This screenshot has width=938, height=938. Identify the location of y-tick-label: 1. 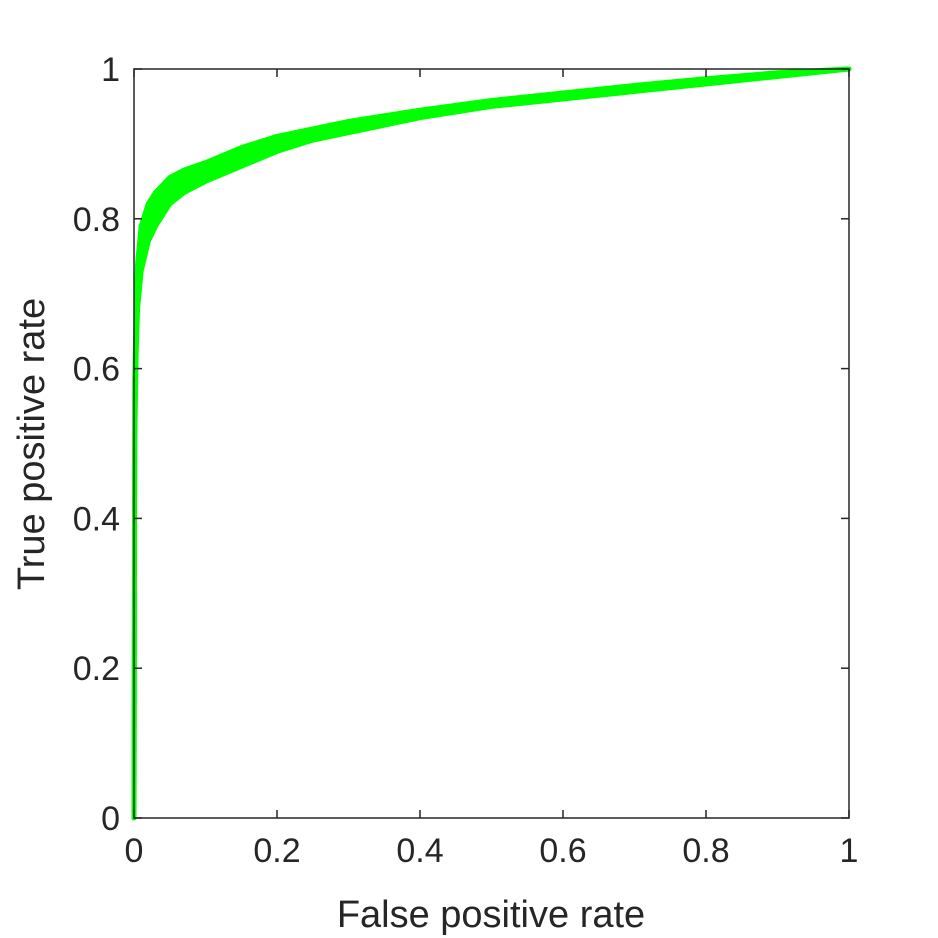
(110, 70).